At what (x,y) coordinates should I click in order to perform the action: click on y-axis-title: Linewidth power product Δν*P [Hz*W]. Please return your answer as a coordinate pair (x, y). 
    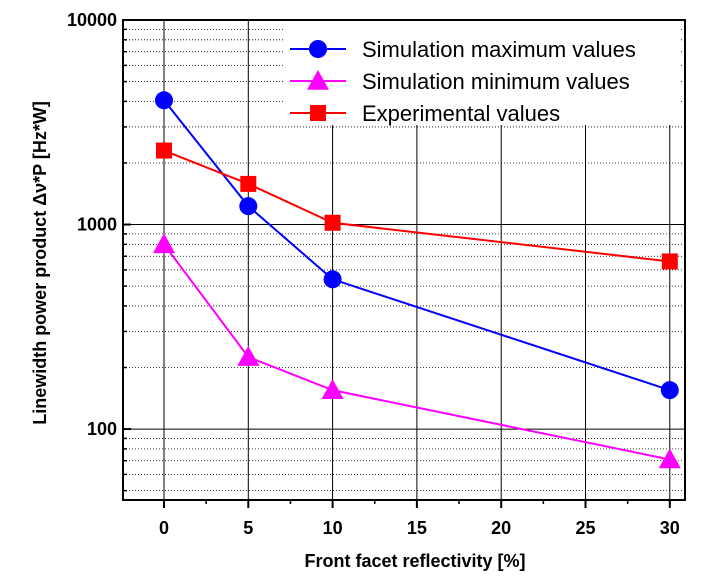
    Looking at the image, I should click on (40, 263).